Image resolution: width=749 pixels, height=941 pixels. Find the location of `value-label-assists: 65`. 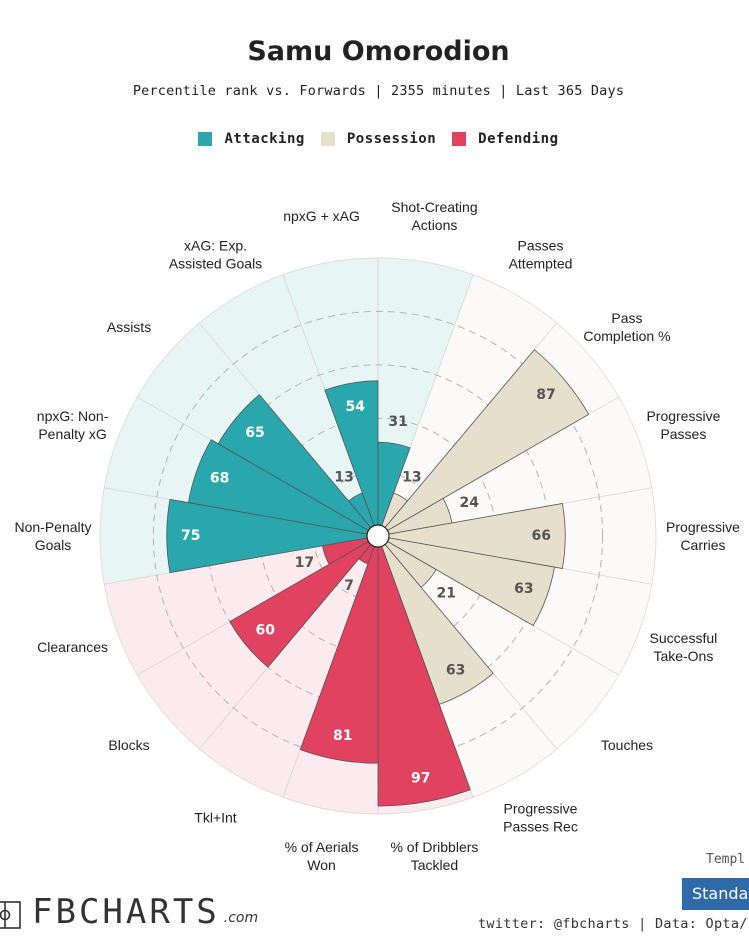

value-label-assists: 65 is located at coordinates (254, 433).